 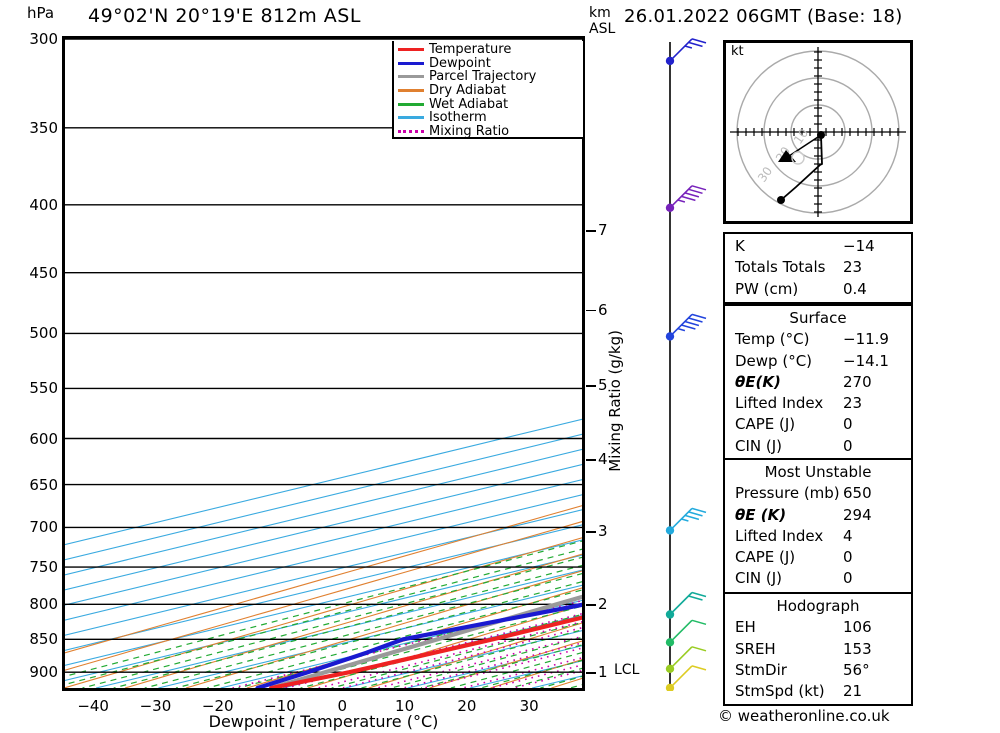 What do you see at coordinates (761, 514) in the screenshot?
I see `data-row-key: θE (K)` at bounding box center [761, 514].